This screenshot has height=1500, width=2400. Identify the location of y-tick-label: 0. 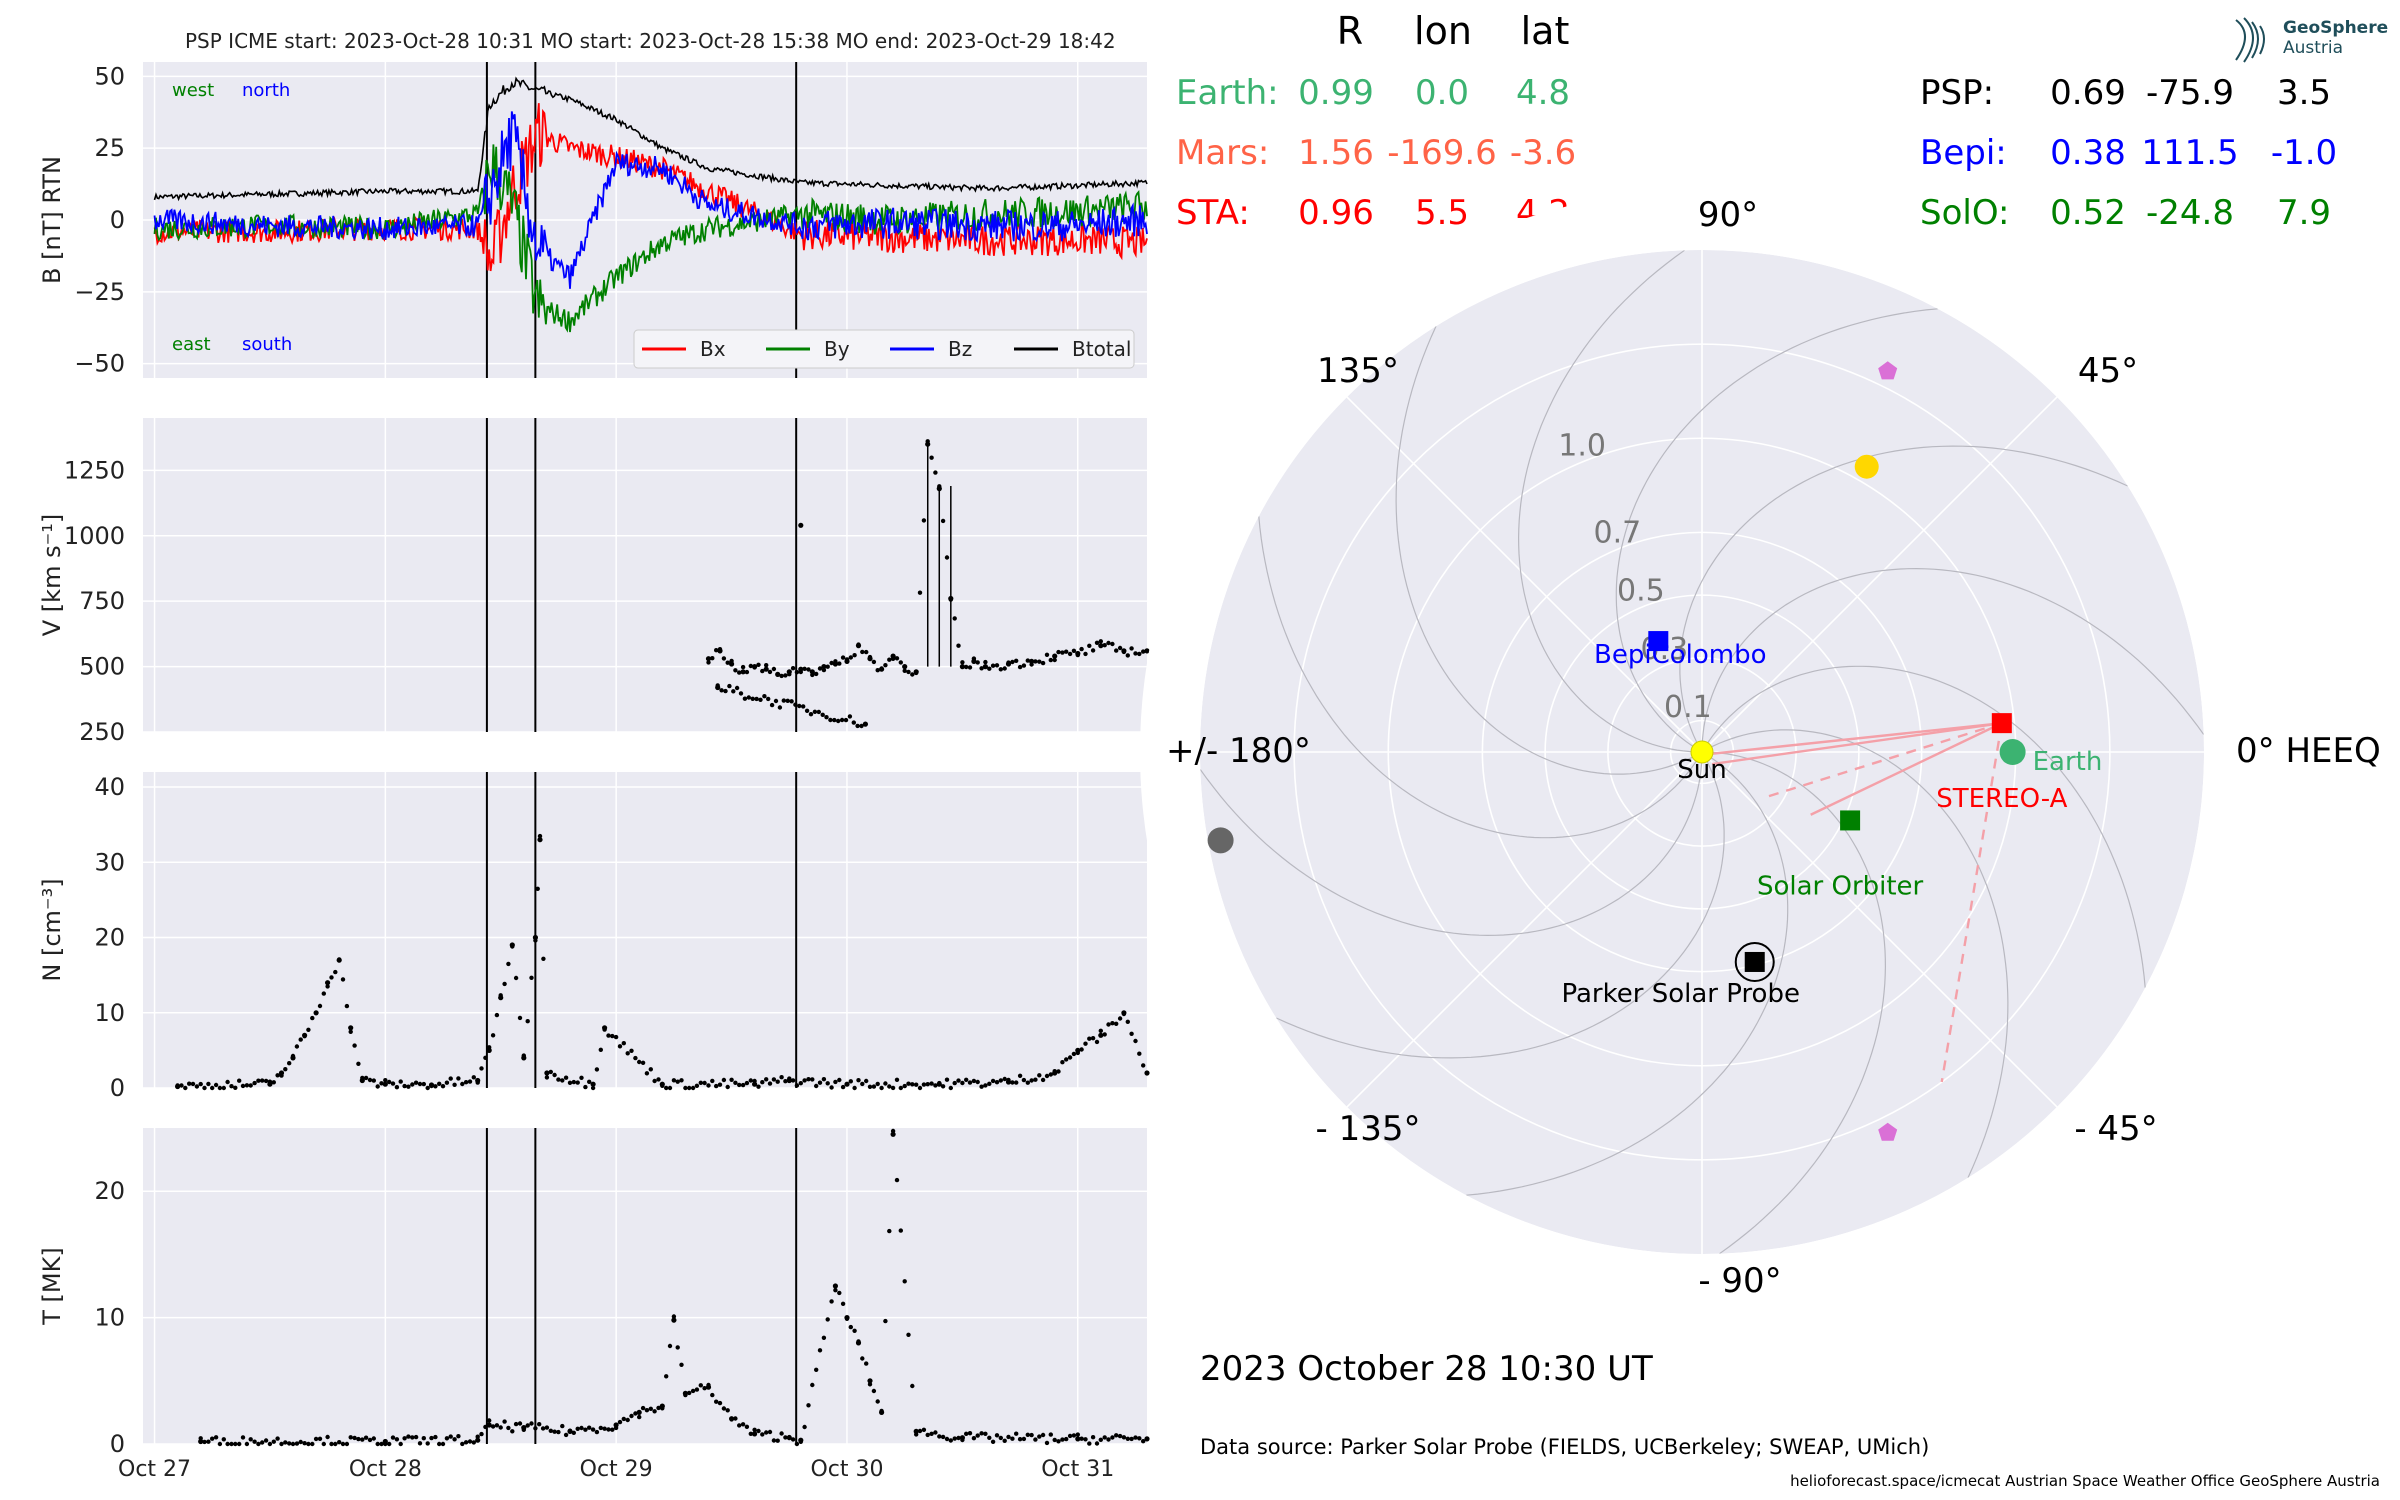
(117, 1444).